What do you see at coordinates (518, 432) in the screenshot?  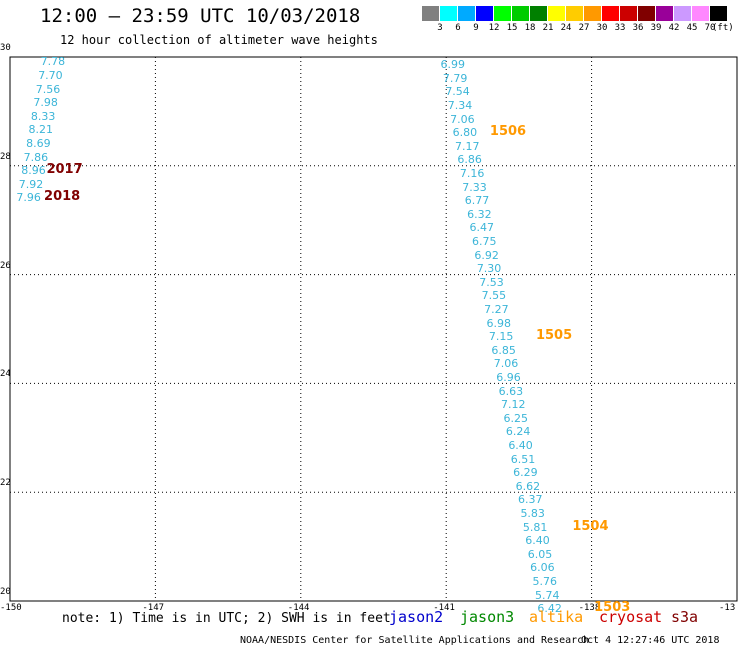 I see `wave-height-value: 6.24` at bounding box center [518, 432].